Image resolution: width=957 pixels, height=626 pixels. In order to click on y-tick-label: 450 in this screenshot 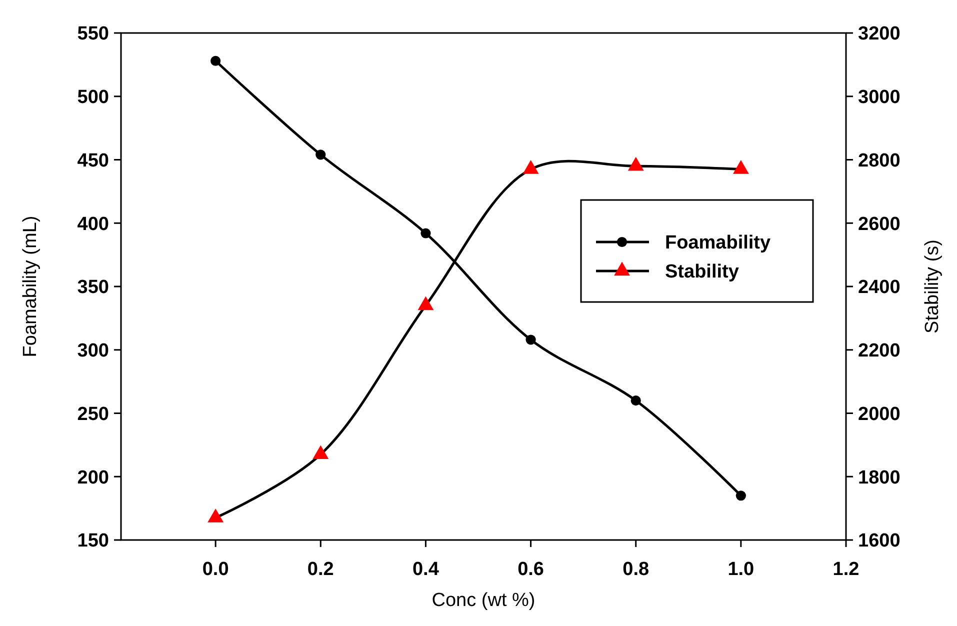, I will do `click(93, 161)`.